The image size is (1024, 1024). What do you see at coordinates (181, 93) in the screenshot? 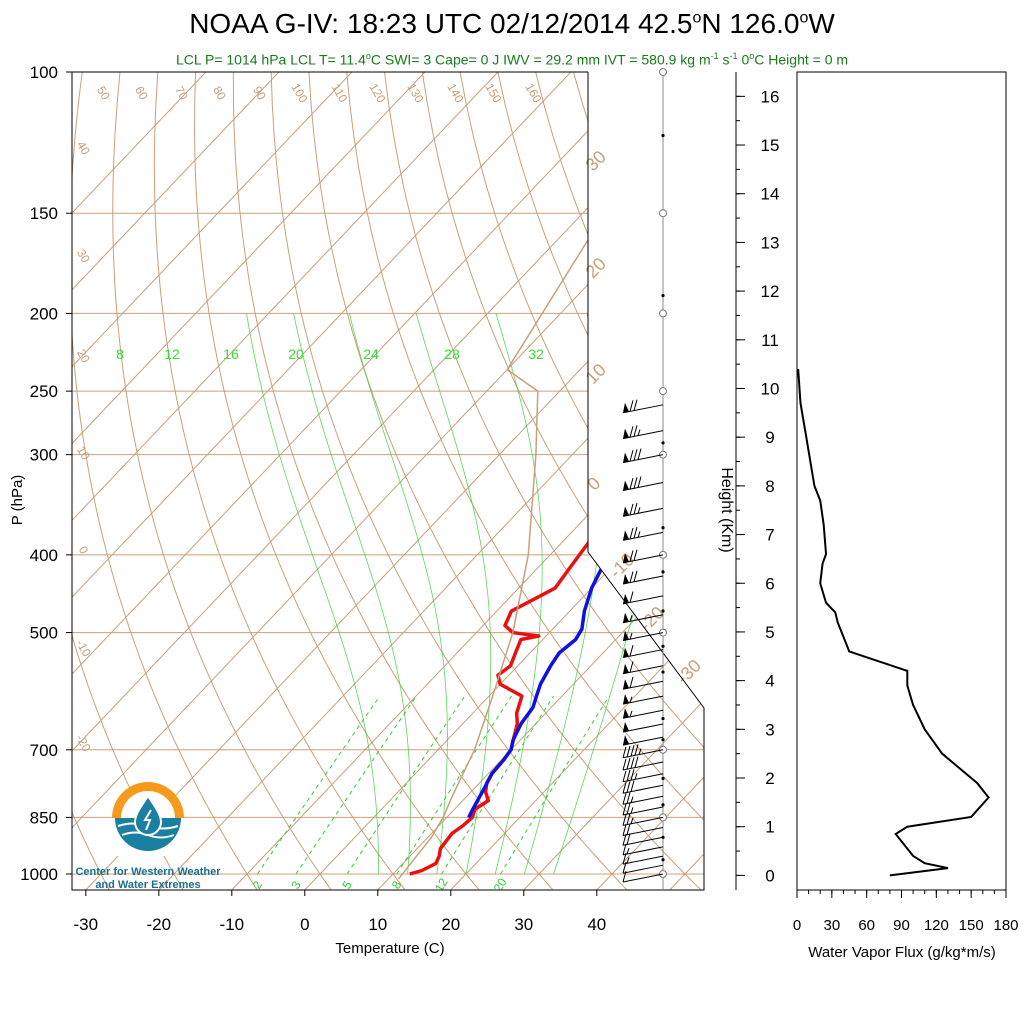
I see `dry-adiabat-label: 70` at bounding box center [181, 93].